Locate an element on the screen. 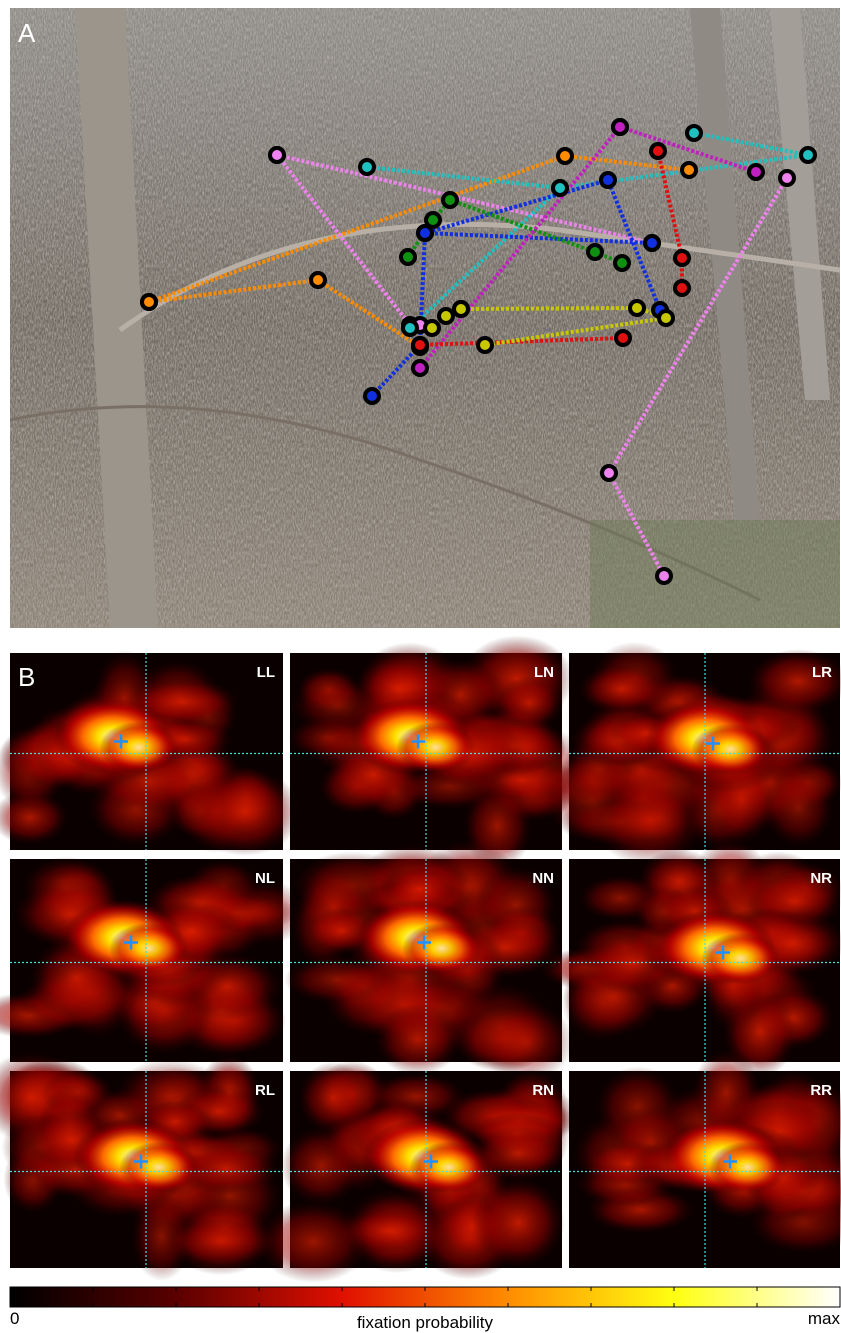 The height and width of the screenshot is (1333, 841). condition-label: NL is located at coordinates (265, 878).